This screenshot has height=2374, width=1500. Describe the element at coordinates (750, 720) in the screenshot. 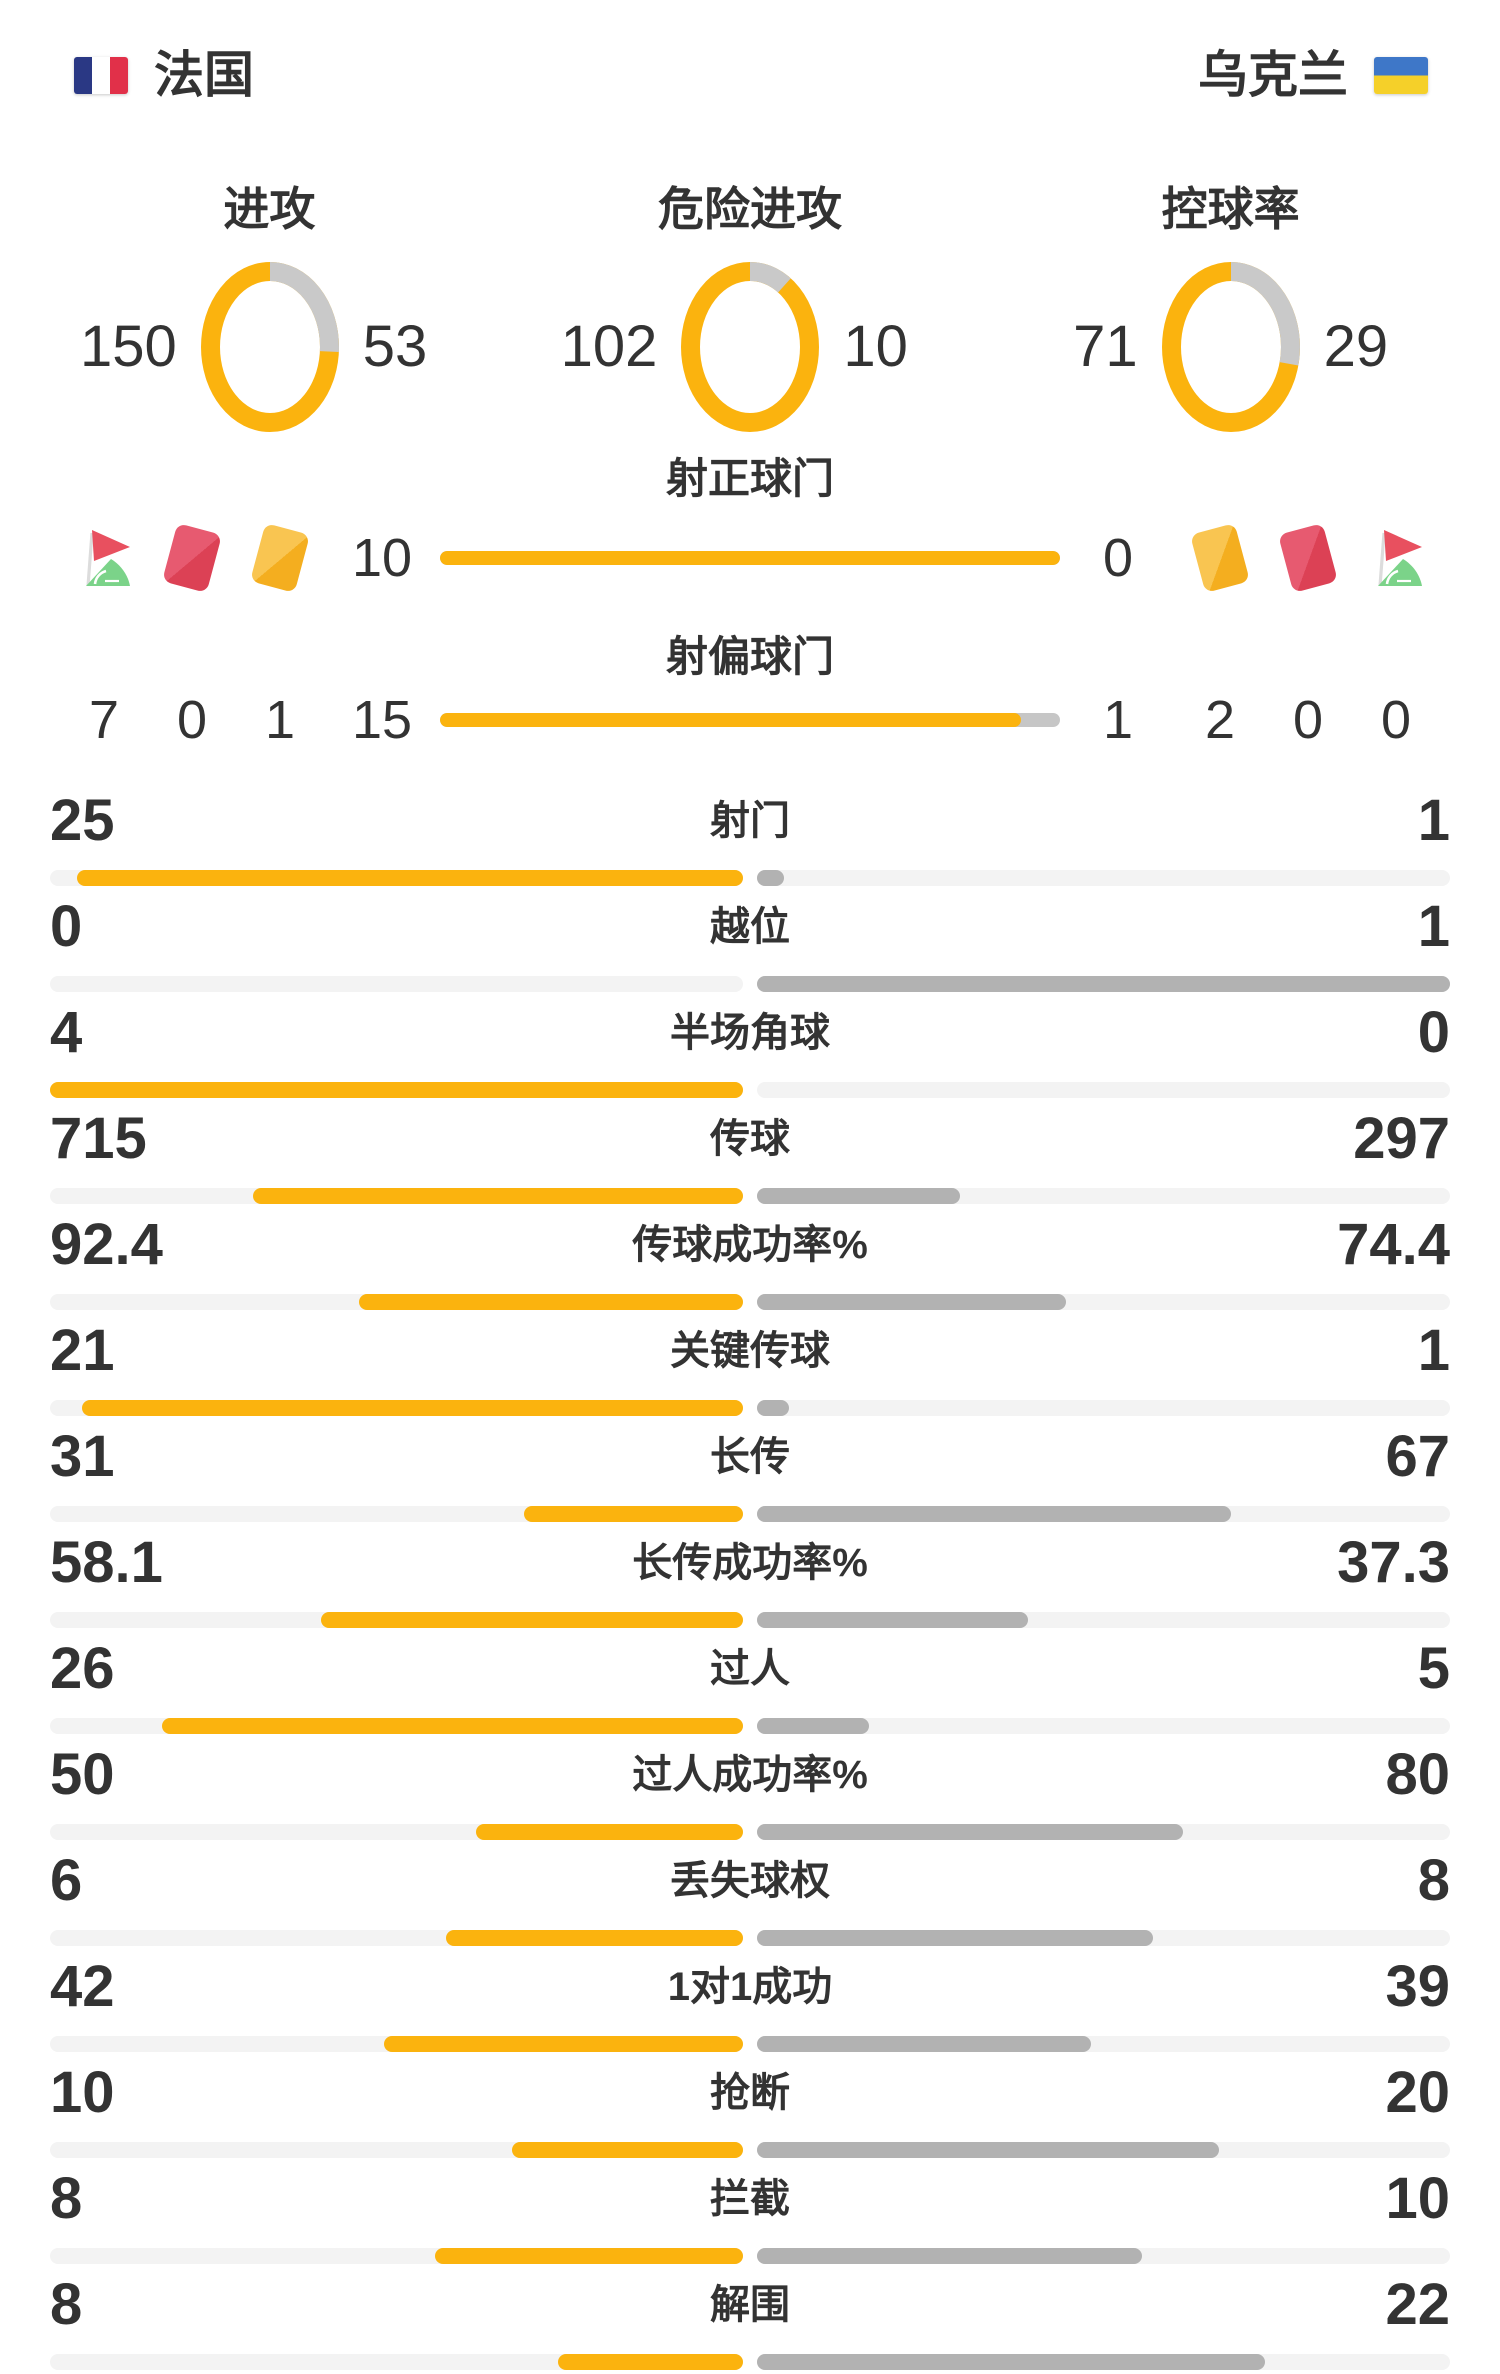

I see `shots-off-target-bar` at that location.